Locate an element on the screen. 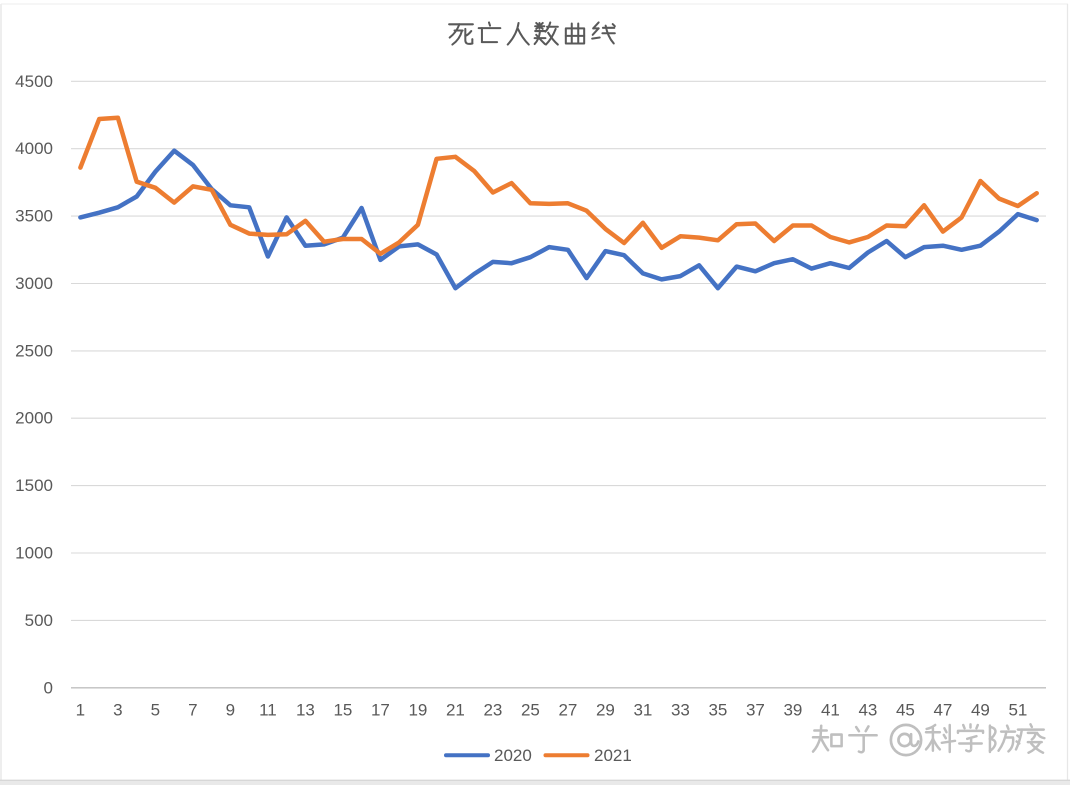 This screenshot has width=1070, height=790. svg-text: 47 is located at coordinates (942, 710).